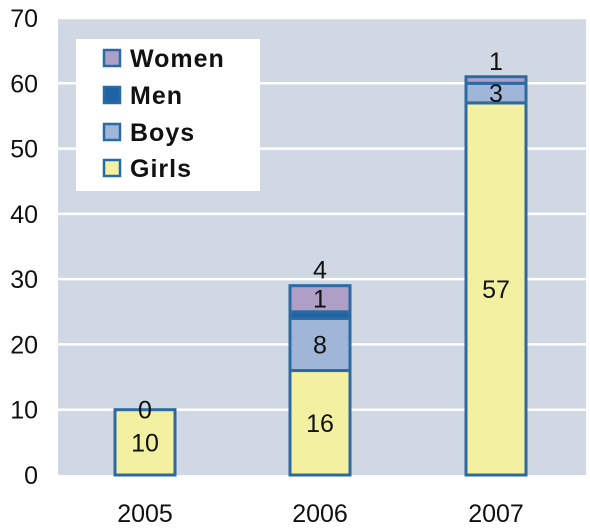  Describe the element at coordinates (496, 62) in the screenshot. I see `data-label-women-2007: 1` at that location.